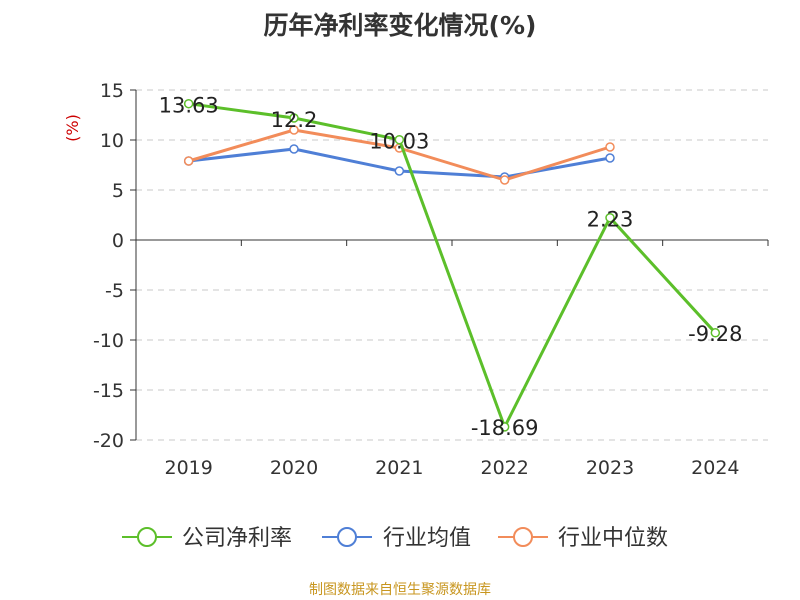  I want to click on legend-label: 行业均值, so click(427, 538).